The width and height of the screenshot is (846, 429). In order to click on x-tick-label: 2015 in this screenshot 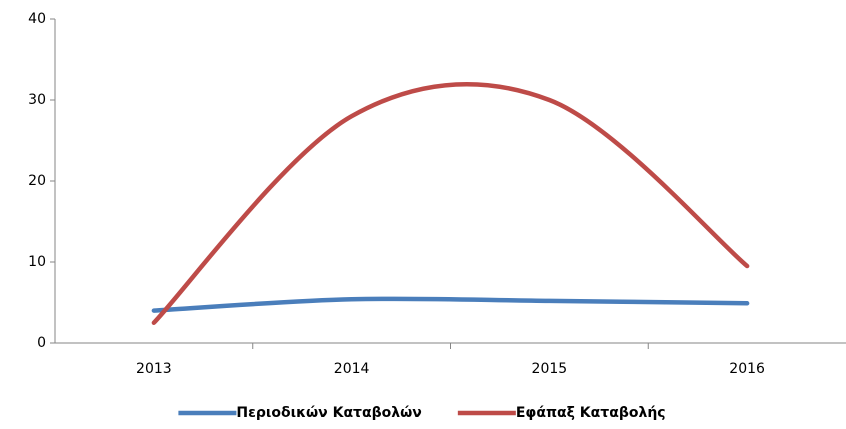, I will do `click(550, 369)`.